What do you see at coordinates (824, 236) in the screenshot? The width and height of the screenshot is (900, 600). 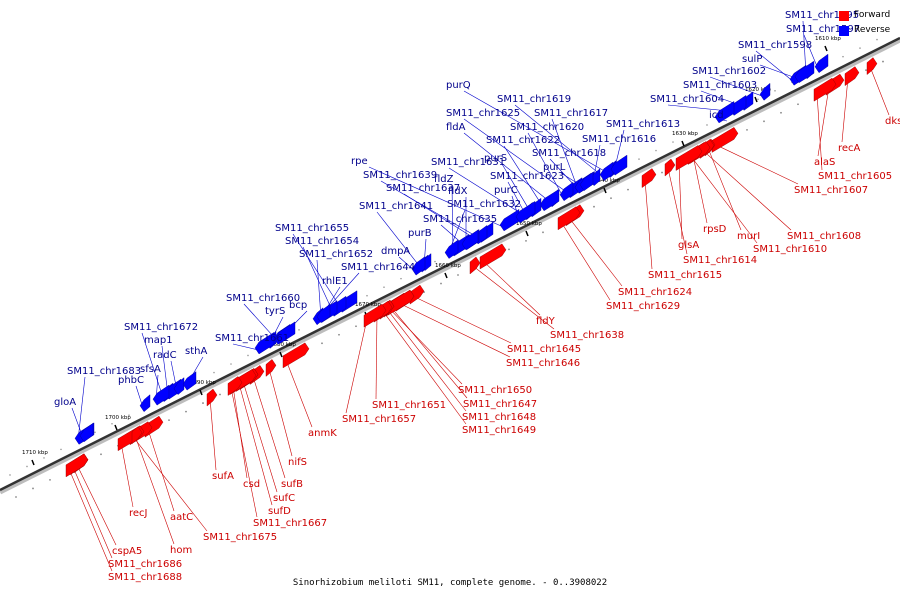 I see `forward-gene-label: SM11_chr1608` at bounding box center [824, 236].